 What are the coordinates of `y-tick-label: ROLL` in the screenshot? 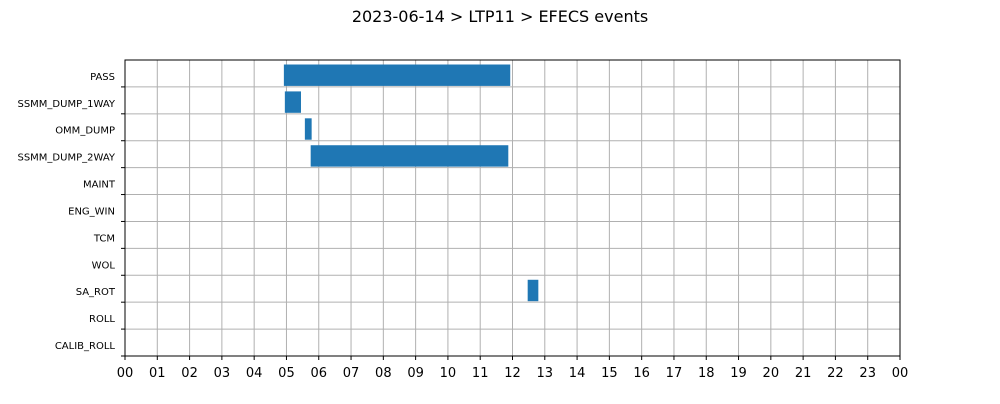 It's located at (102, 319).